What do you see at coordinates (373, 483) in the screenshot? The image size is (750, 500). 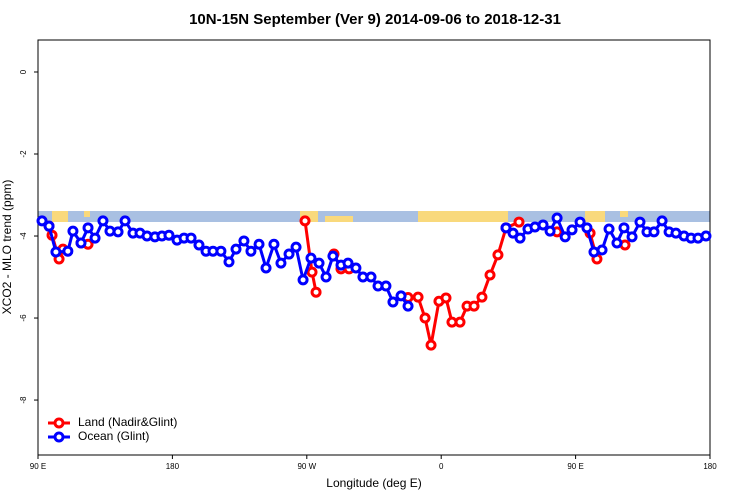 I see `x-axis-label: Longitude (deg E)` at bounding box center [373, 483].